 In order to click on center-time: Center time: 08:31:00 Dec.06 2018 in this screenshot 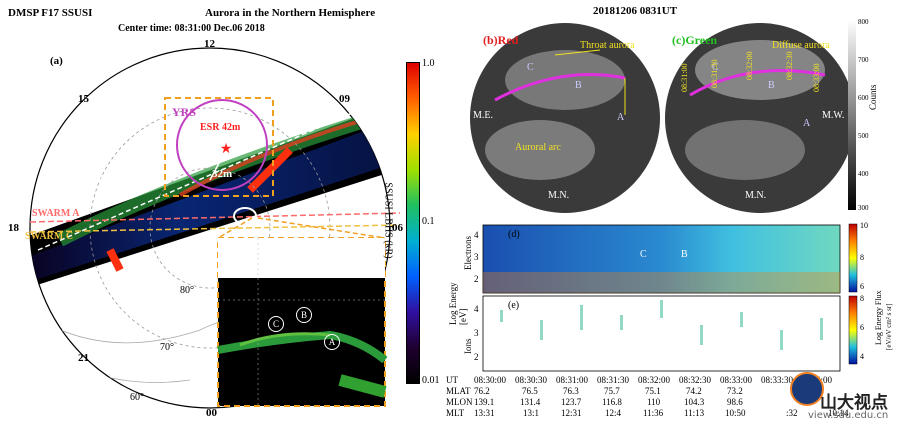, I will do `click(191, 28)`.